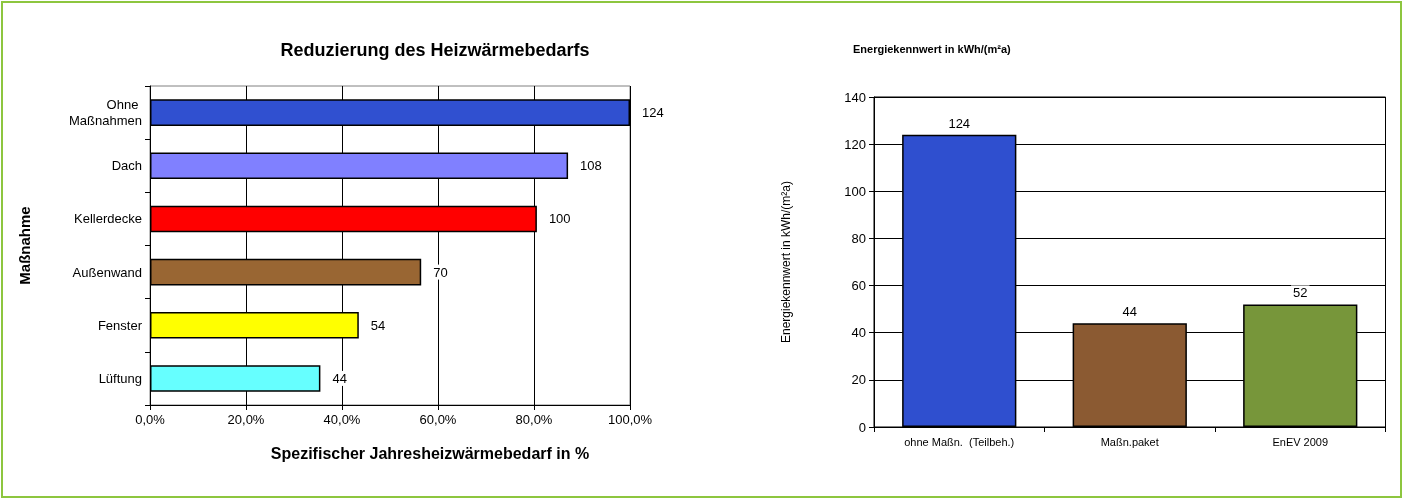 The image size is (1403, 499). What do you see at coordinates (855, 191) in the screenshot?
I see `y-tick-label: 100` at bounding box center [855, 191].